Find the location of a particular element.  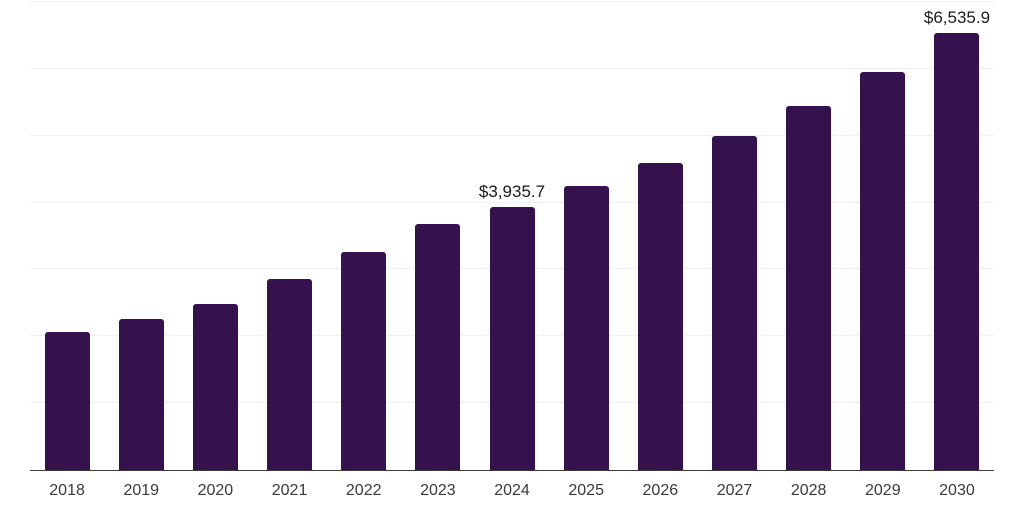

x-tick-label-2024: 2024 is located at coordinates (512, 490).